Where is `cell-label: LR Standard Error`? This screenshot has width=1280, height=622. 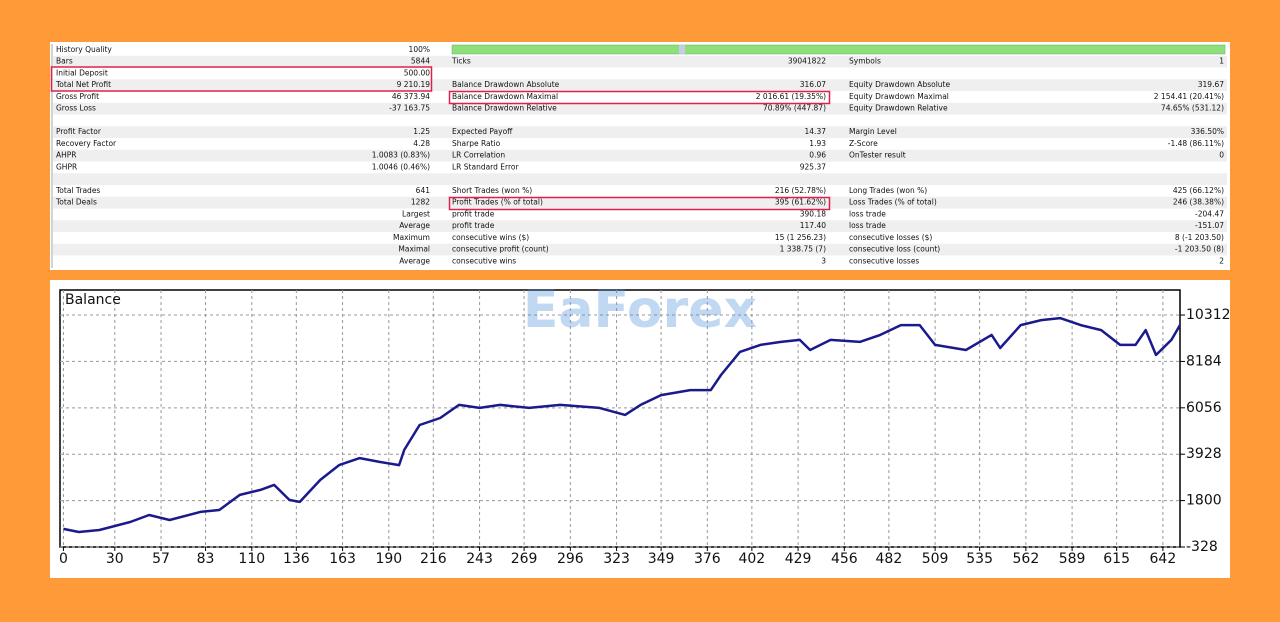 cell-label: LR Standard Error is located at coordinates (485, 166).